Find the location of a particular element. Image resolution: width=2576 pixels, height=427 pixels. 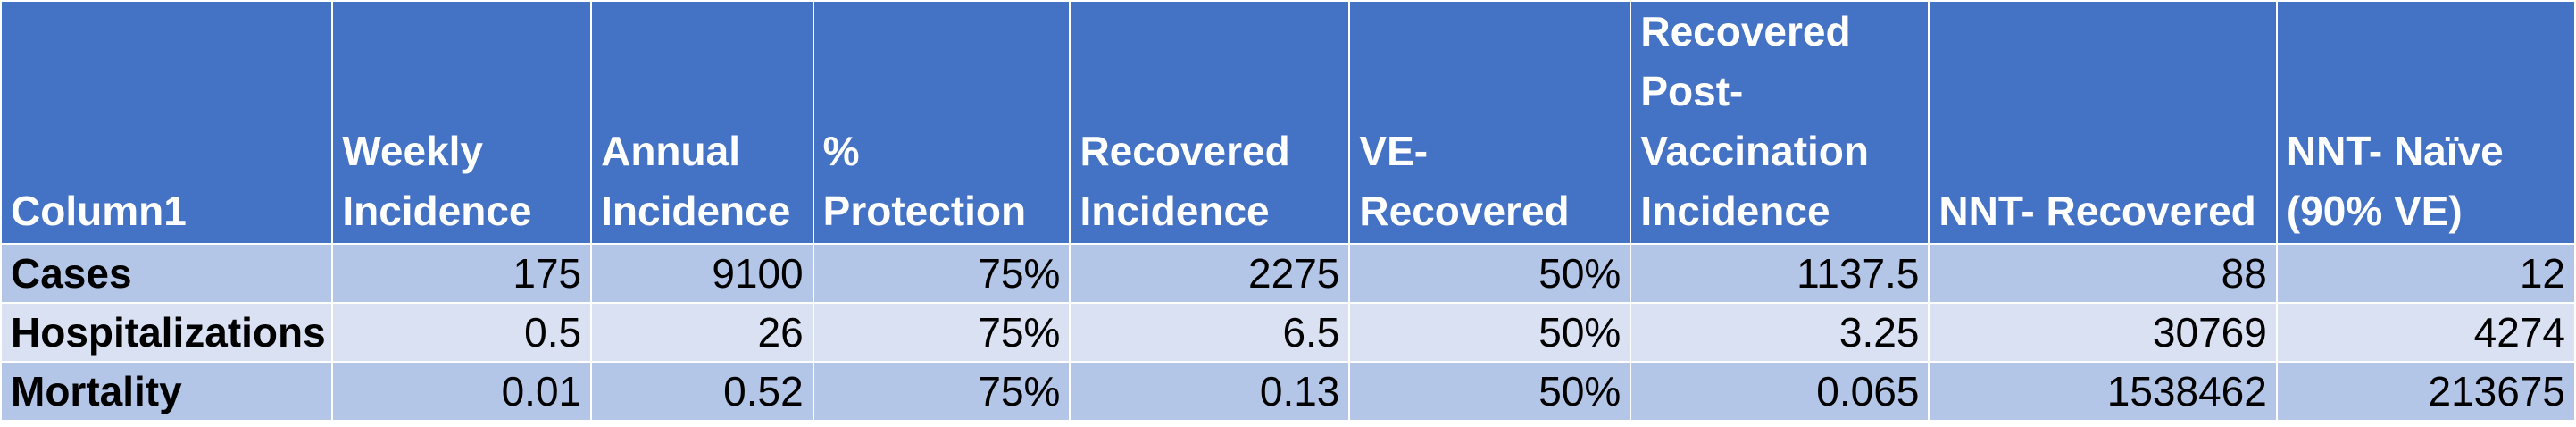

table-cell: 0.5 is located at coordinates (462, 332).